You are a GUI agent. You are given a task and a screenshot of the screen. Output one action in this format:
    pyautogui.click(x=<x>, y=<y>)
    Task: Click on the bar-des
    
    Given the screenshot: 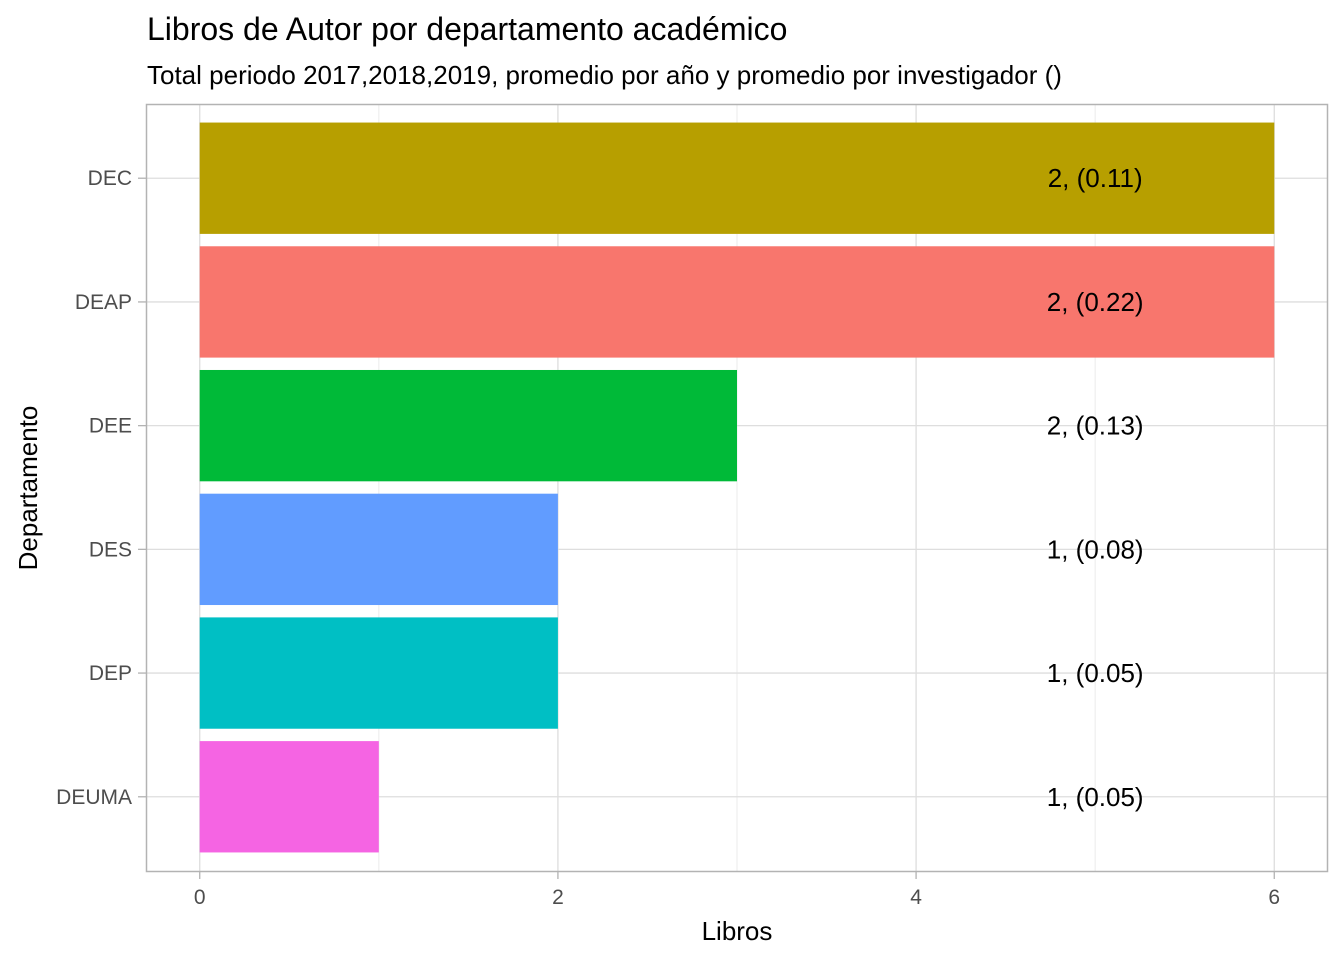 What is the action you would take?
    pyautogui.click(x=378, y=549)
    